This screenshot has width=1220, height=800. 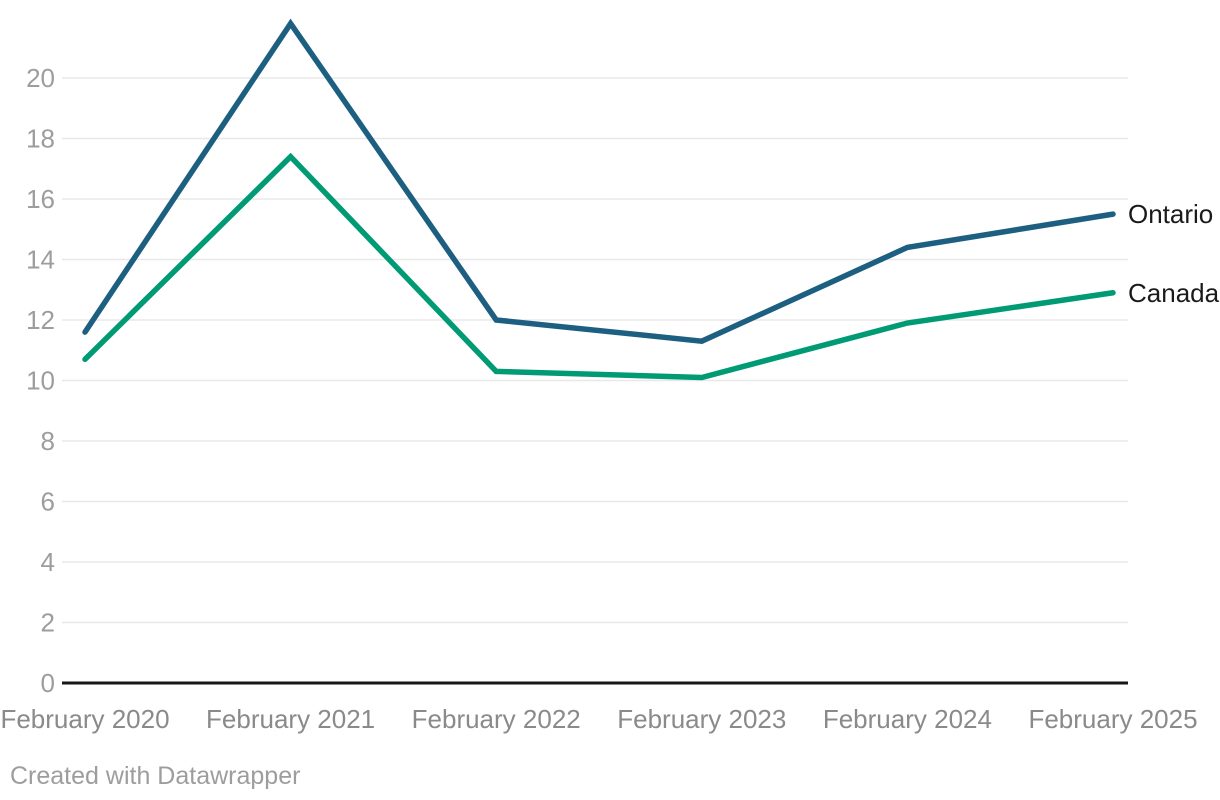 I want to click on x-axis-label-0: February 2020, so click(x=84, y=719).